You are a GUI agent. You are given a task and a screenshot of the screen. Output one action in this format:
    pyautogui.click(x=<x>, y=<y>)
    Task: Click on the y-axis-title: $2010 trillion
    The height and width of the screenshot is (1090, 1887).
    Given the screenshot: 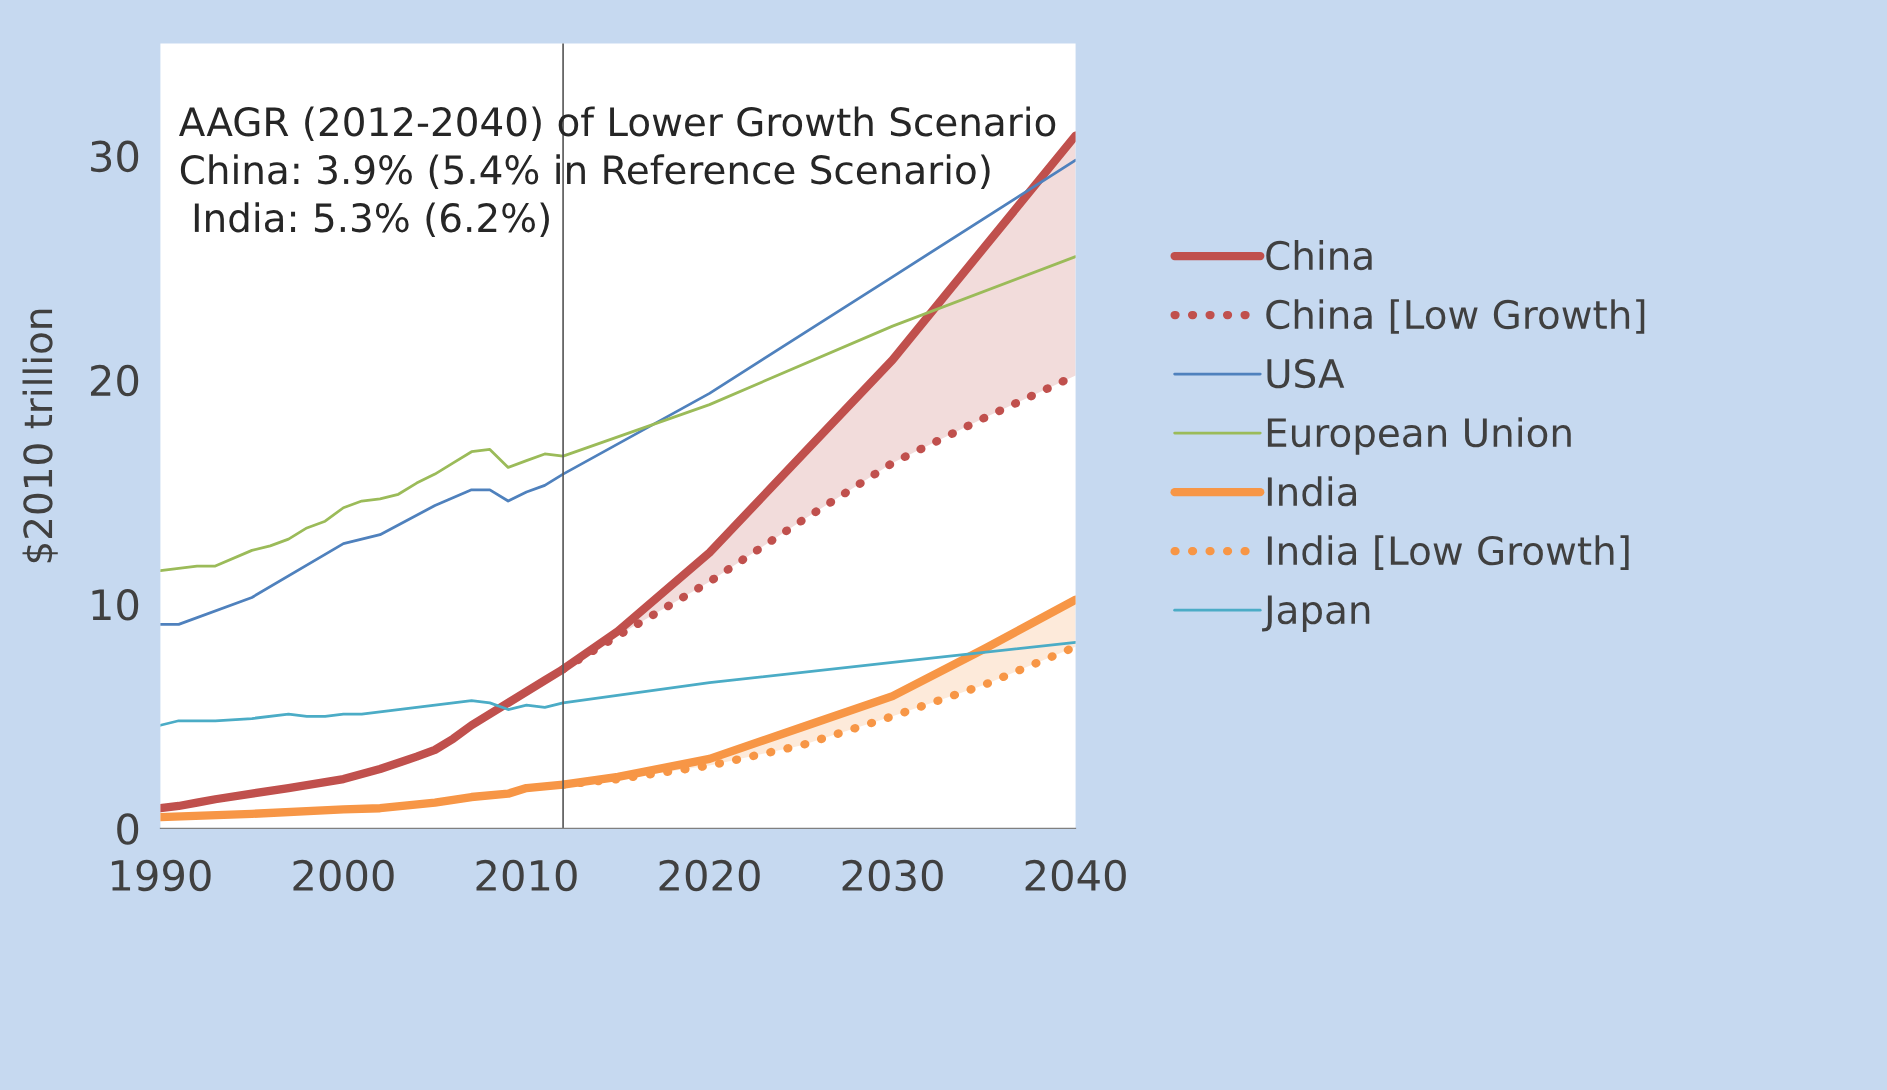 What is the action you would take?
    pyautogui.click(x=40, y=436)
    